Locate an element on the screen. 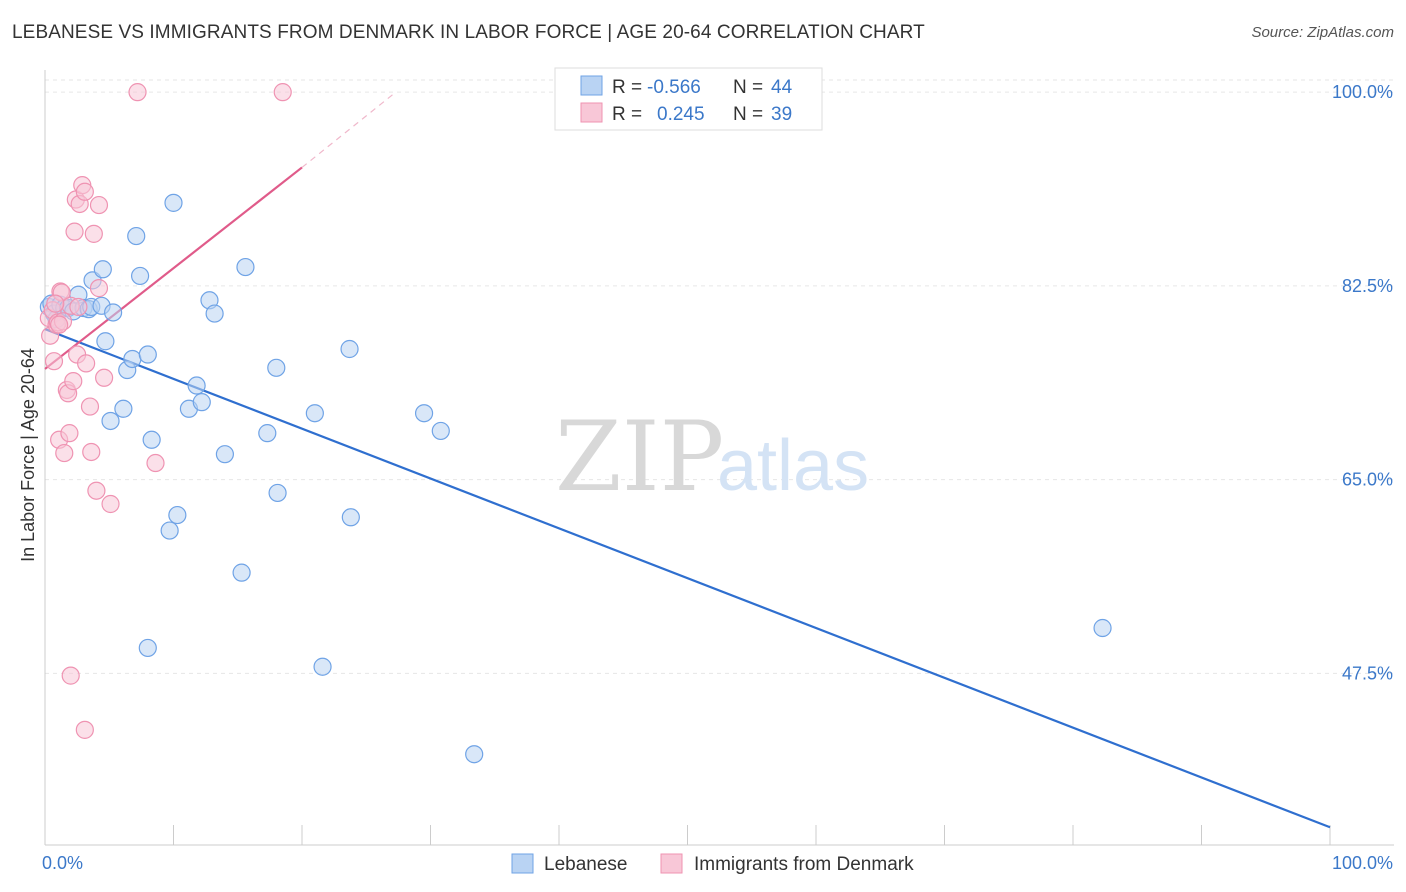  legend-n-label-1: N = is located at coordinates (748, 87).